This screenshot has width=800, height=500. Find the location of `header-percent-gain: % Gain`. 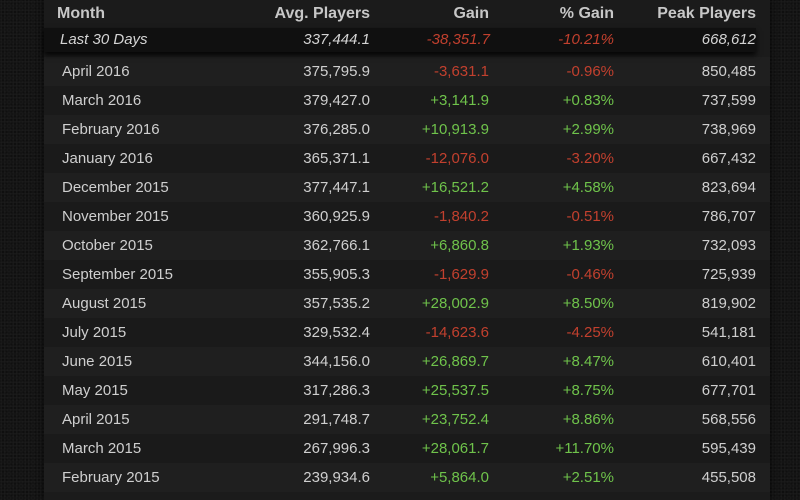

header-percent-gain: % Gain is located at coordinates (586, 13).